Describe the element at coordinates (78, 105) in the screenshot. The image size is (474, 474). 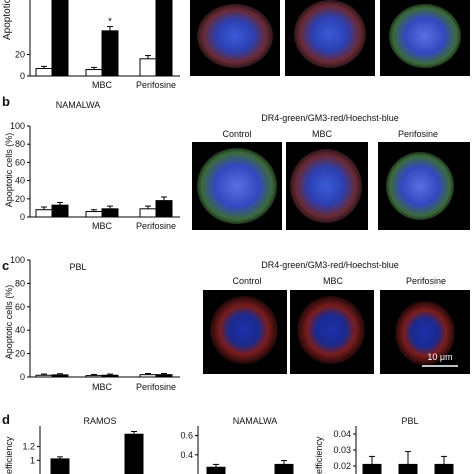
I see `panel-b-title: NAMALWA` at that location.